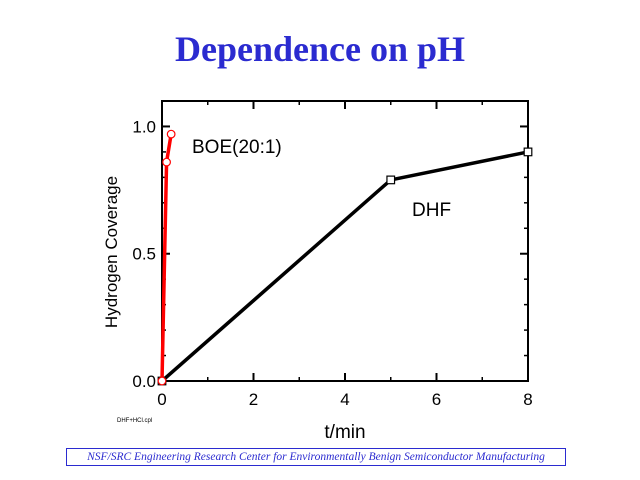 This screenshot has width=640, height=480. What do you see at coordinates (253, 399) in the screenshot?
I see `x-tick-label: 2` at bounding box center [253, 399].